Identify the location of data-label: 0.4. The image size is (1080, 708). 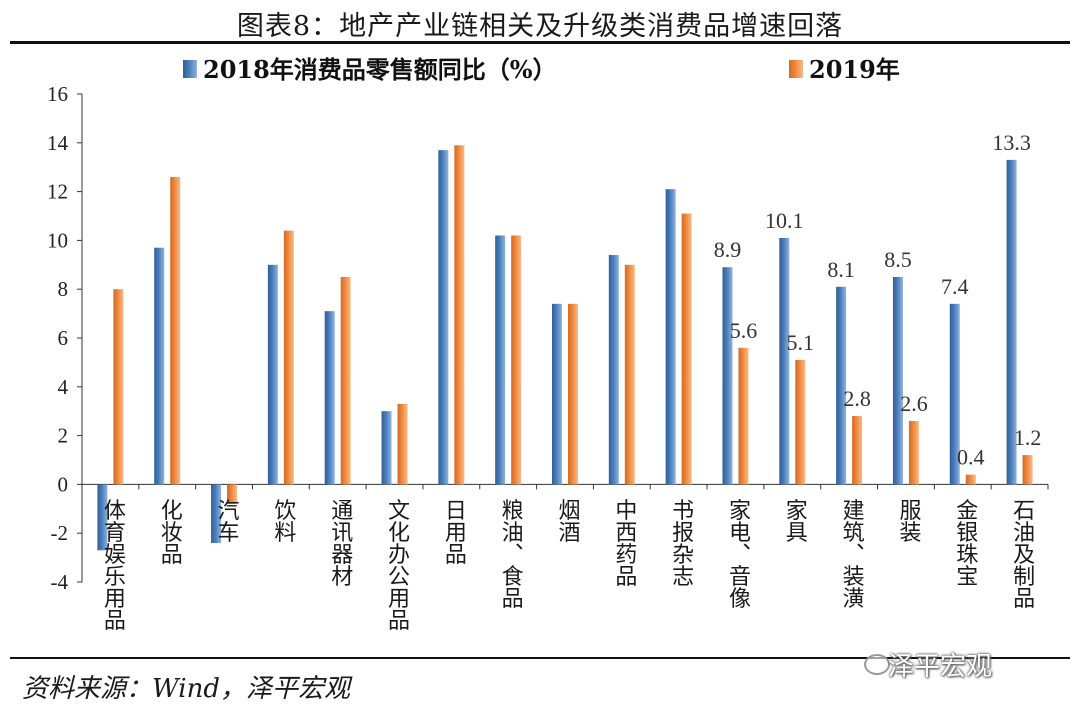
(971, 457).